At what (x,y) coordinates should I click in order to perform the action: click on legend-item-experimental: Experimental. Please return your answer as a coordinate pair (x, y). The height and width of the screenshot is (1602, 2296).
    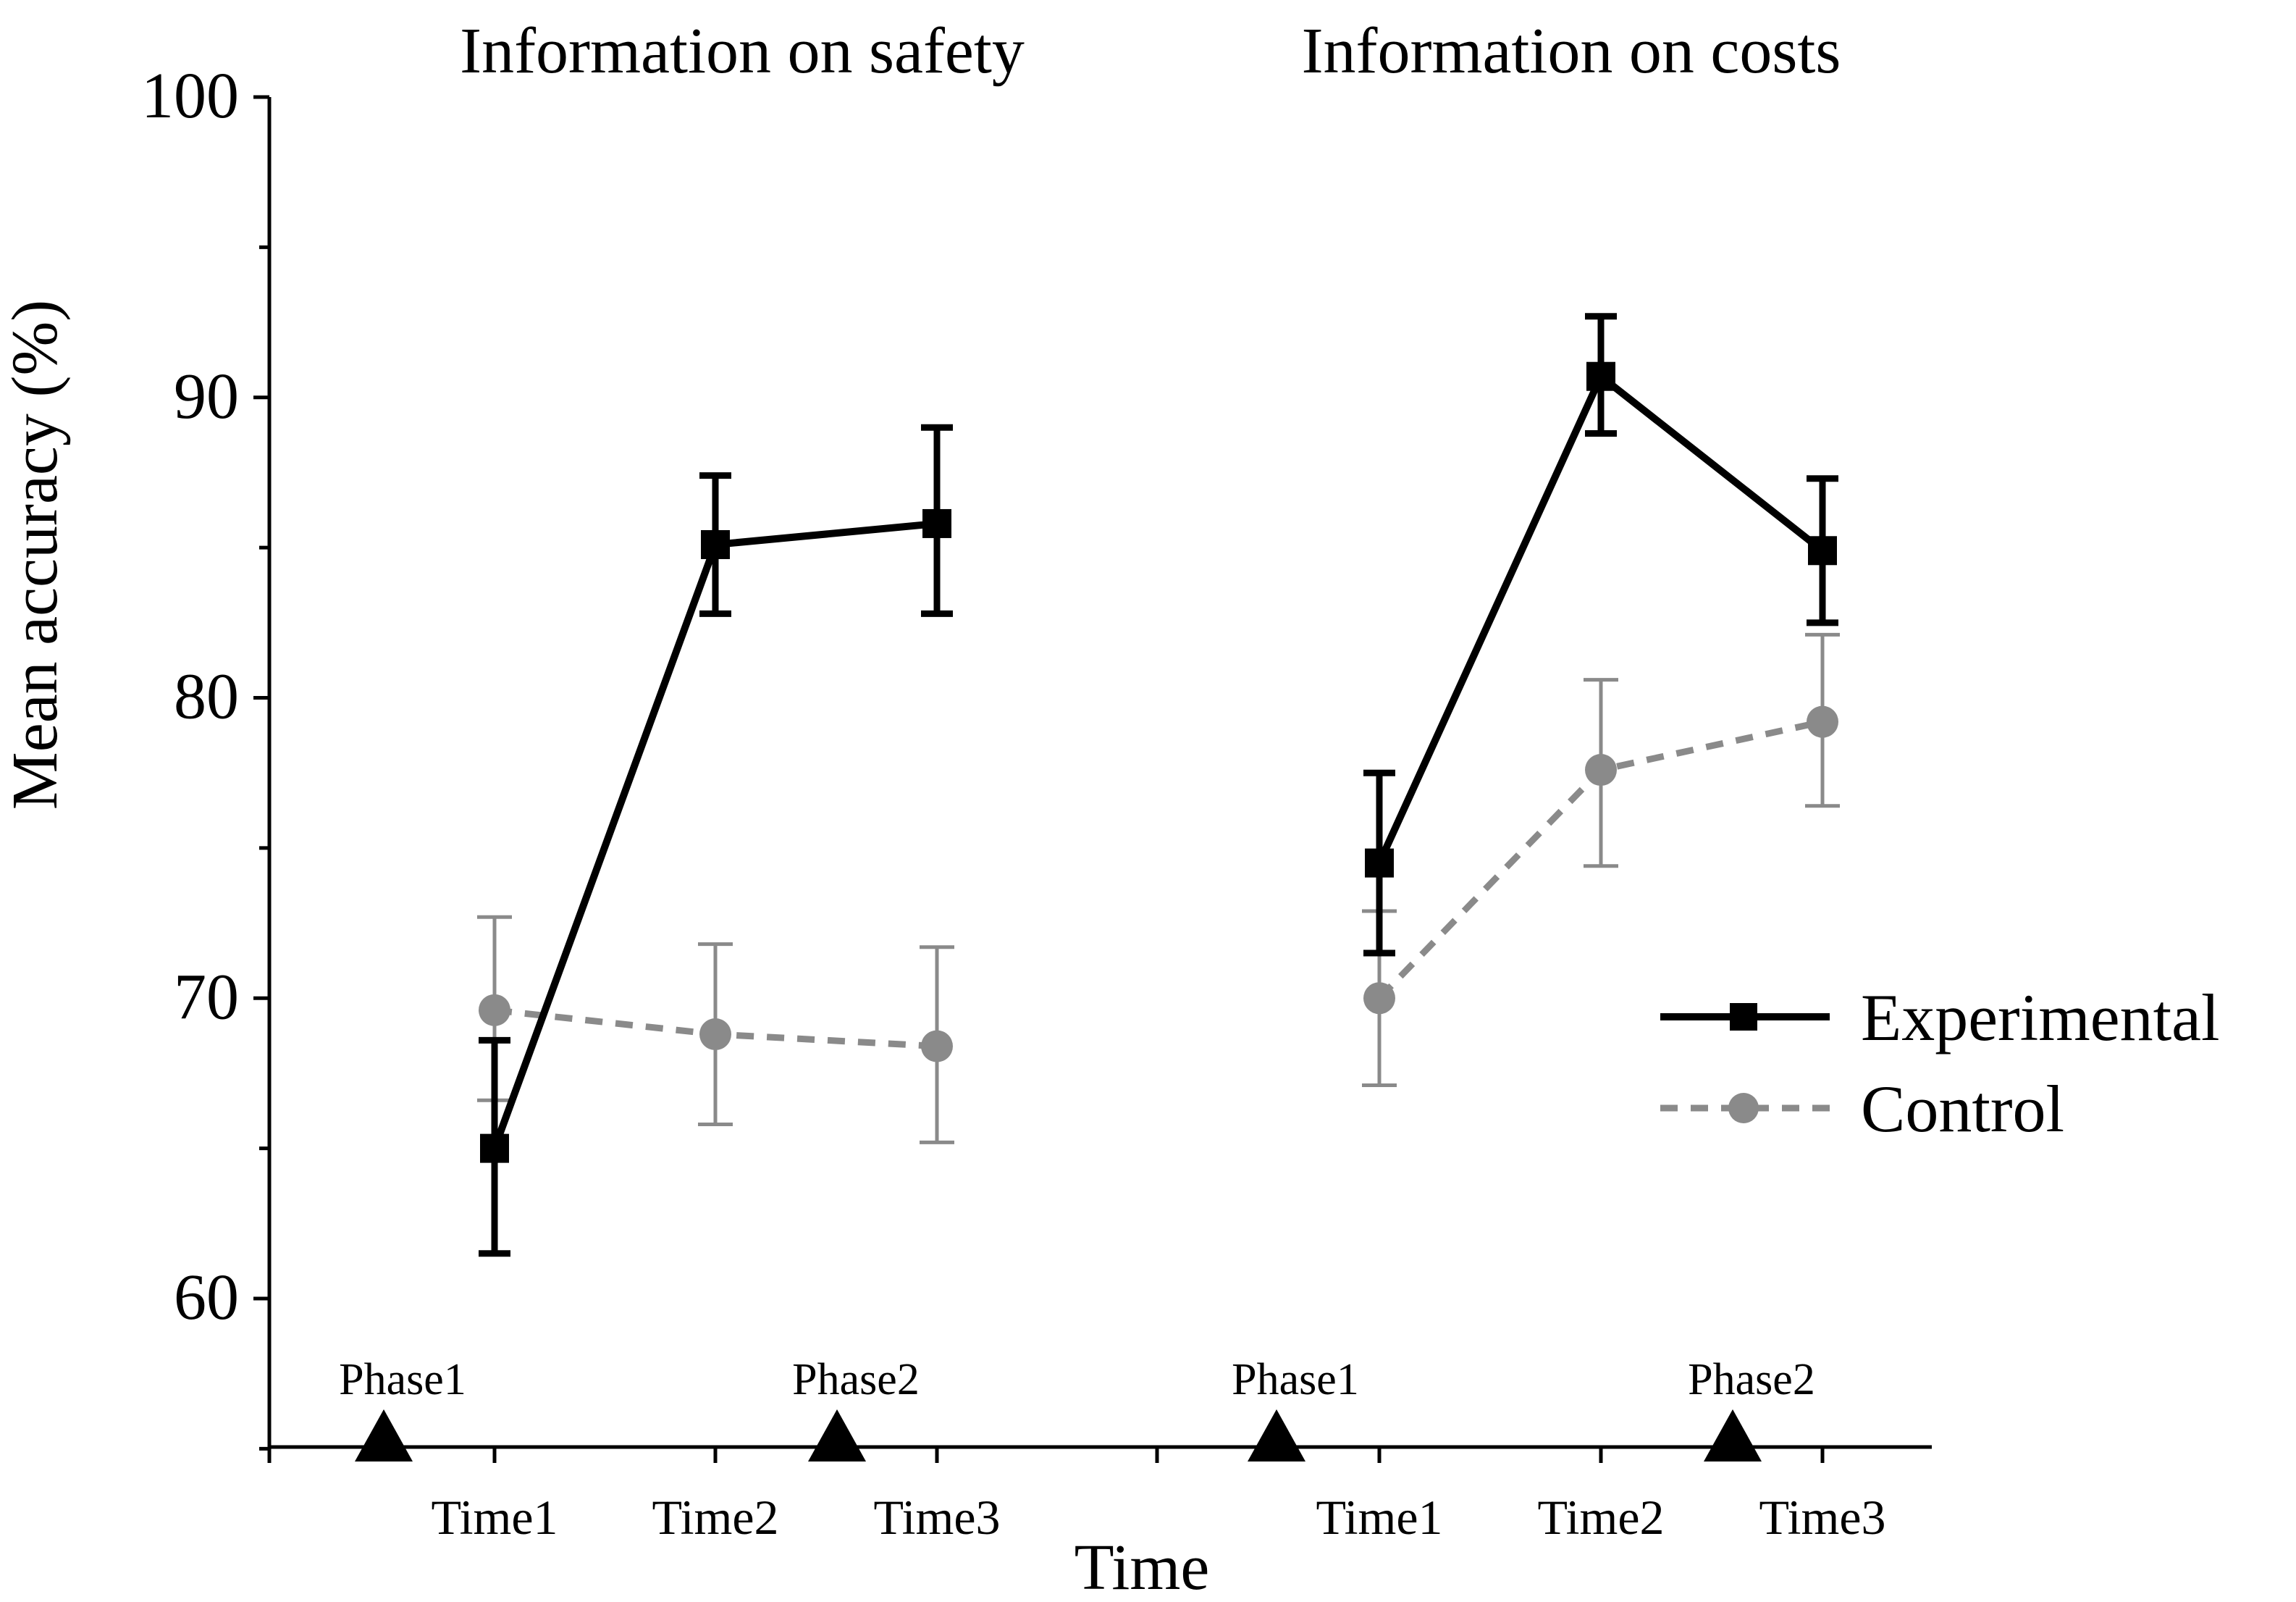
    Looking at the image, I should click on (1940, 1017).